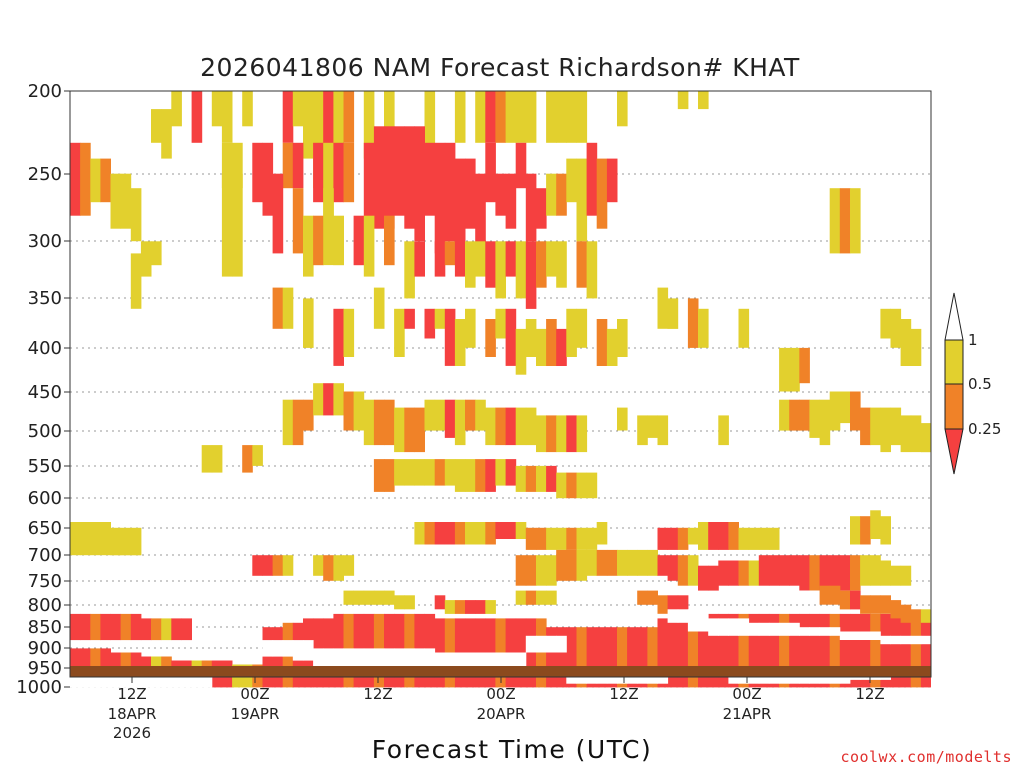 The image size is (1024, 768). Describe the element at coordinates (954, 362) in the screenshot. I see `legend-bin-yellow` at that location.